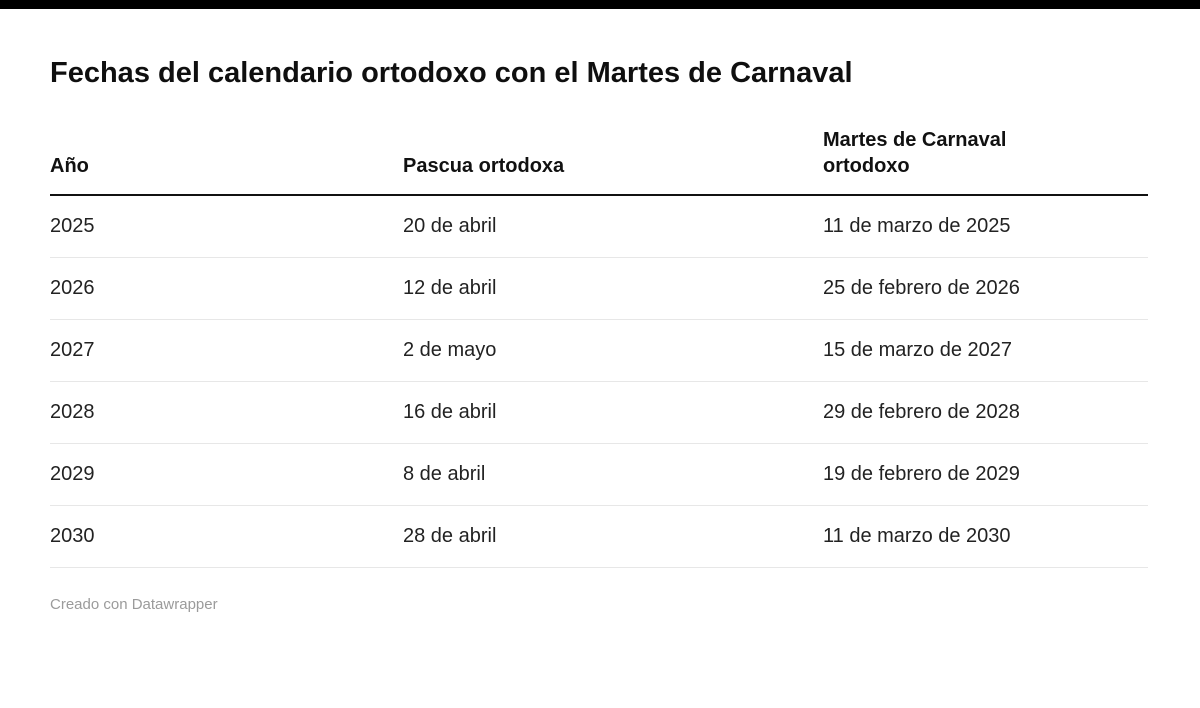 The image size is (1200, 708). I want to click on top-accent-bar, so click(600, 4).